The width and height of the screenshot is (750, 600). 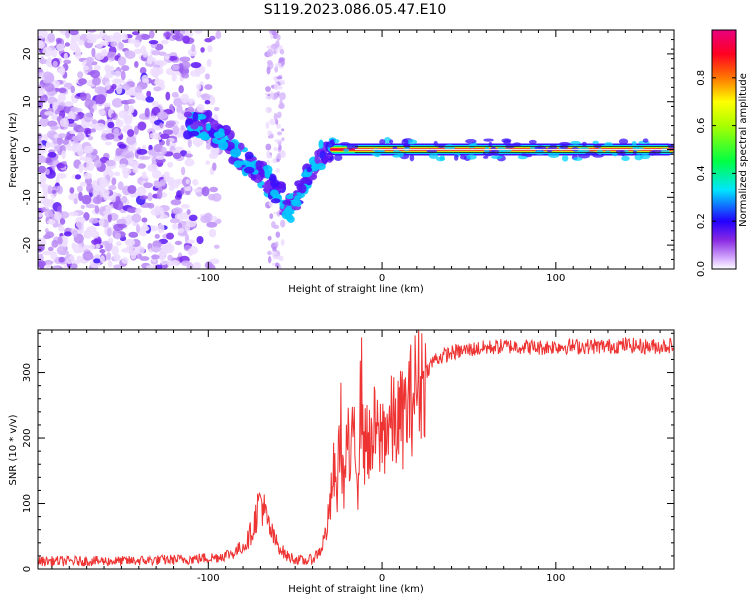 What do you see at coordinates (701, 173) in the screenshot?
I see `colorbar-tick-label: 0.4` at bounding box center [701, 173].